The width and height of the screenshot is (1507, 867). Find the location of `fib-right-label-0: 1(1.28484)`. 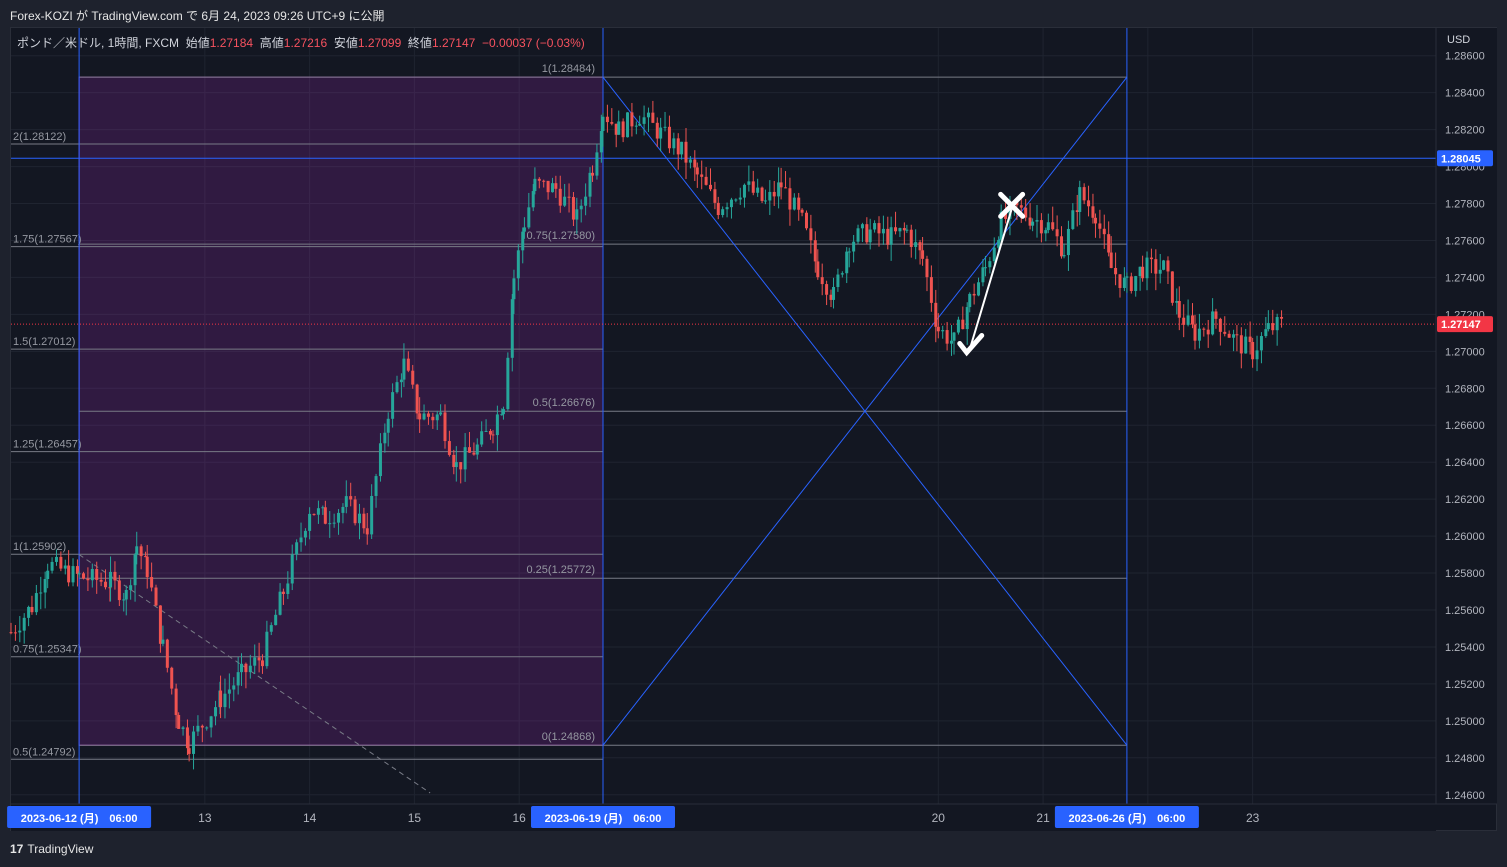

fib-right-label-0: 1(1.28484) is located at coordinates (568, 69).